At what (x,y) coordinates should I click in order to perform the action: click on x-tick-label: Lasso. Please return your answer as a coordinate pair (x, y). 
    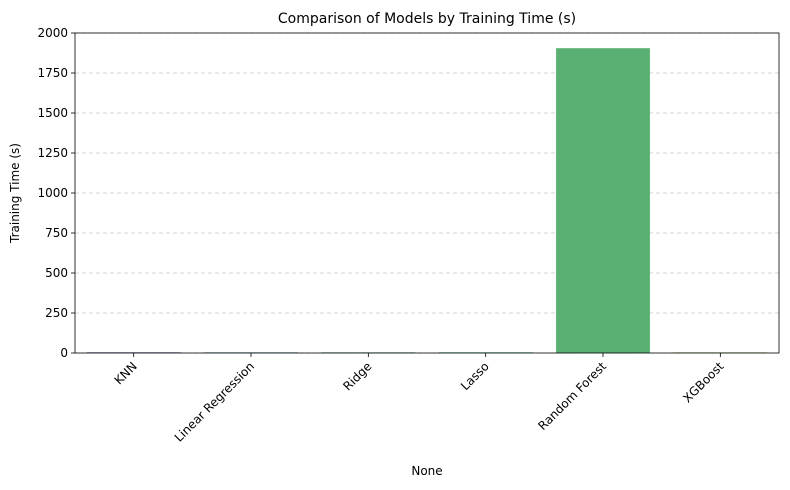
    Looking at the image, I should click on (475, 376).